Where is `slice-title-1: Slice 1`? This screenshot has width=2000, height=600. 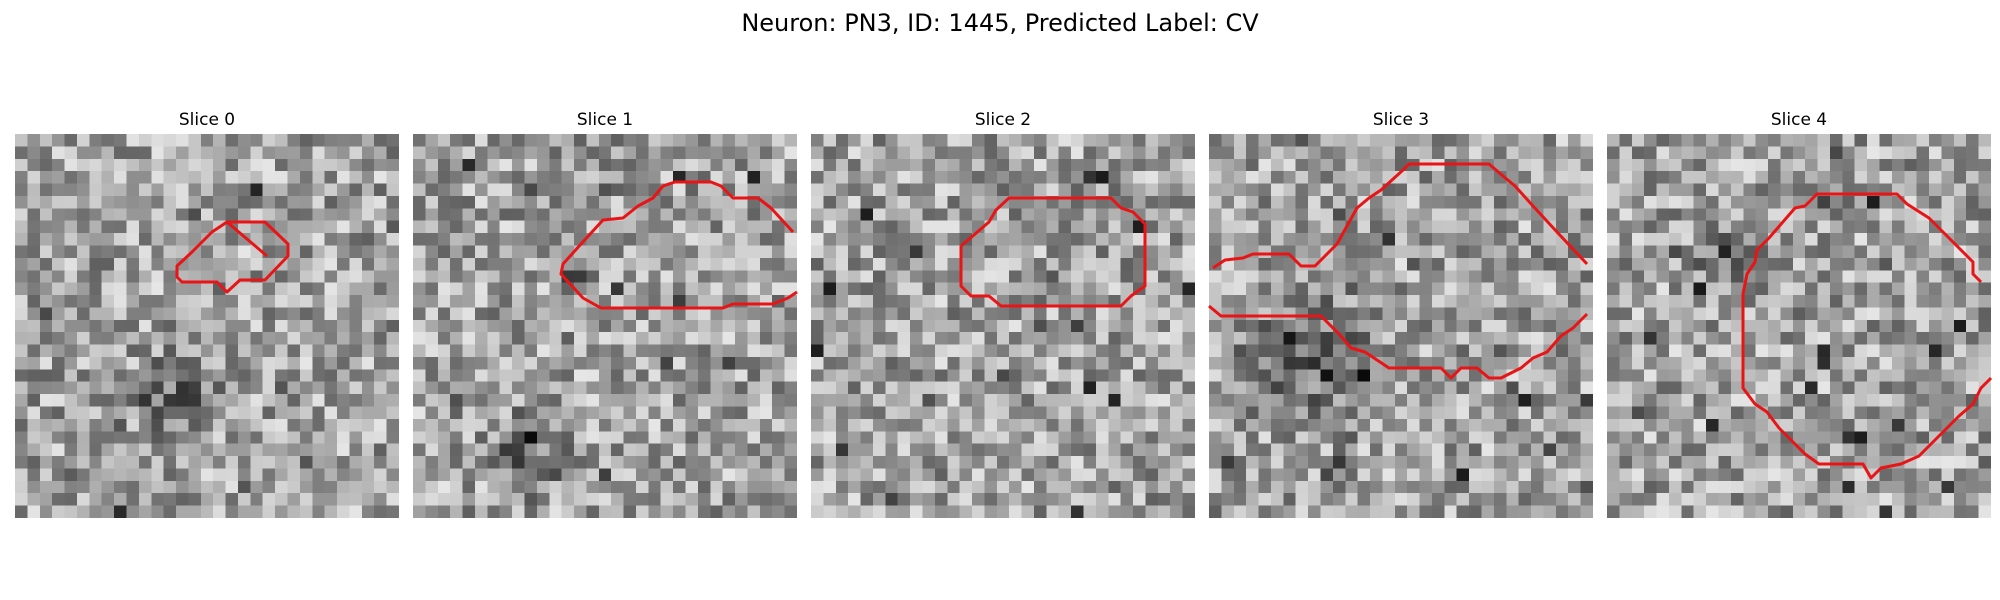 slice-title-1: Slice 1 is located at coordinates (605, 120).